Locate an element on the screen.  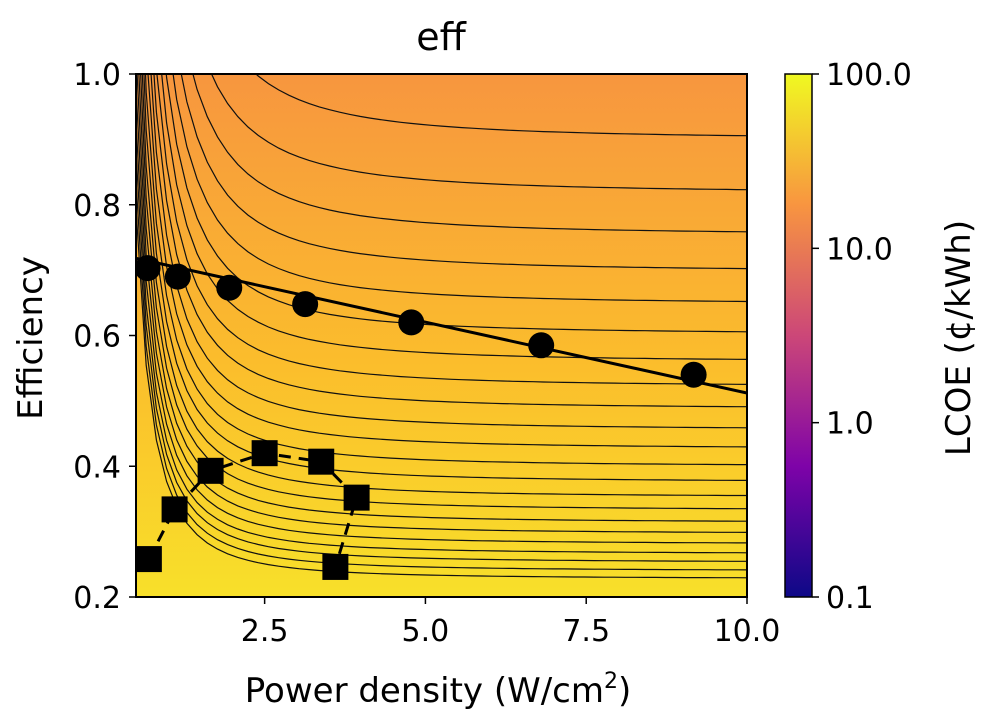
colorbar-tick-label: 1.0 is located at coordinates (850, 424).